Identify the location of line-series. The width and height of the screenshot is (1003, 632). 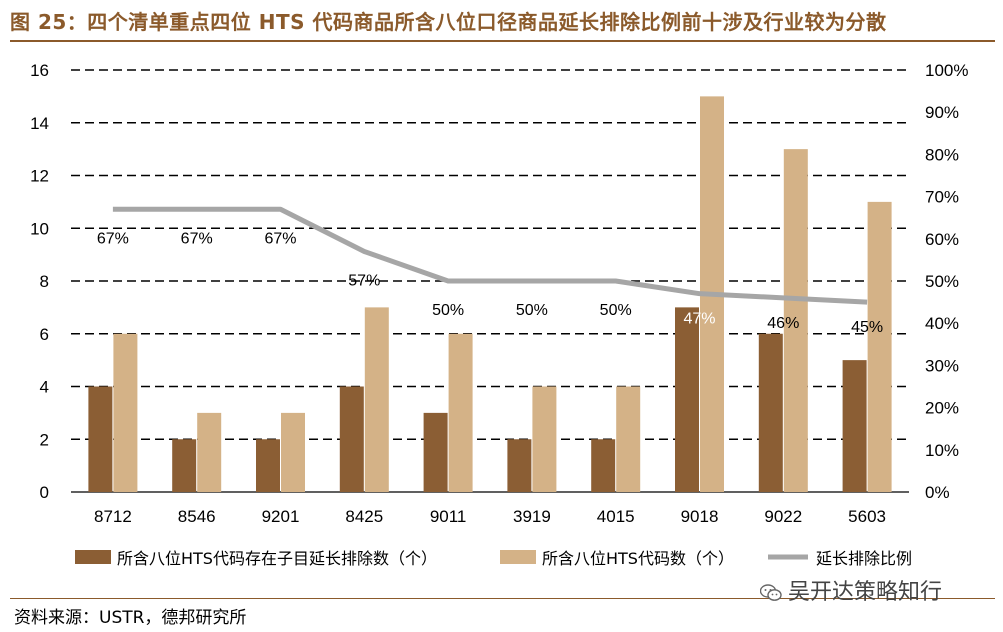
(490, 255).